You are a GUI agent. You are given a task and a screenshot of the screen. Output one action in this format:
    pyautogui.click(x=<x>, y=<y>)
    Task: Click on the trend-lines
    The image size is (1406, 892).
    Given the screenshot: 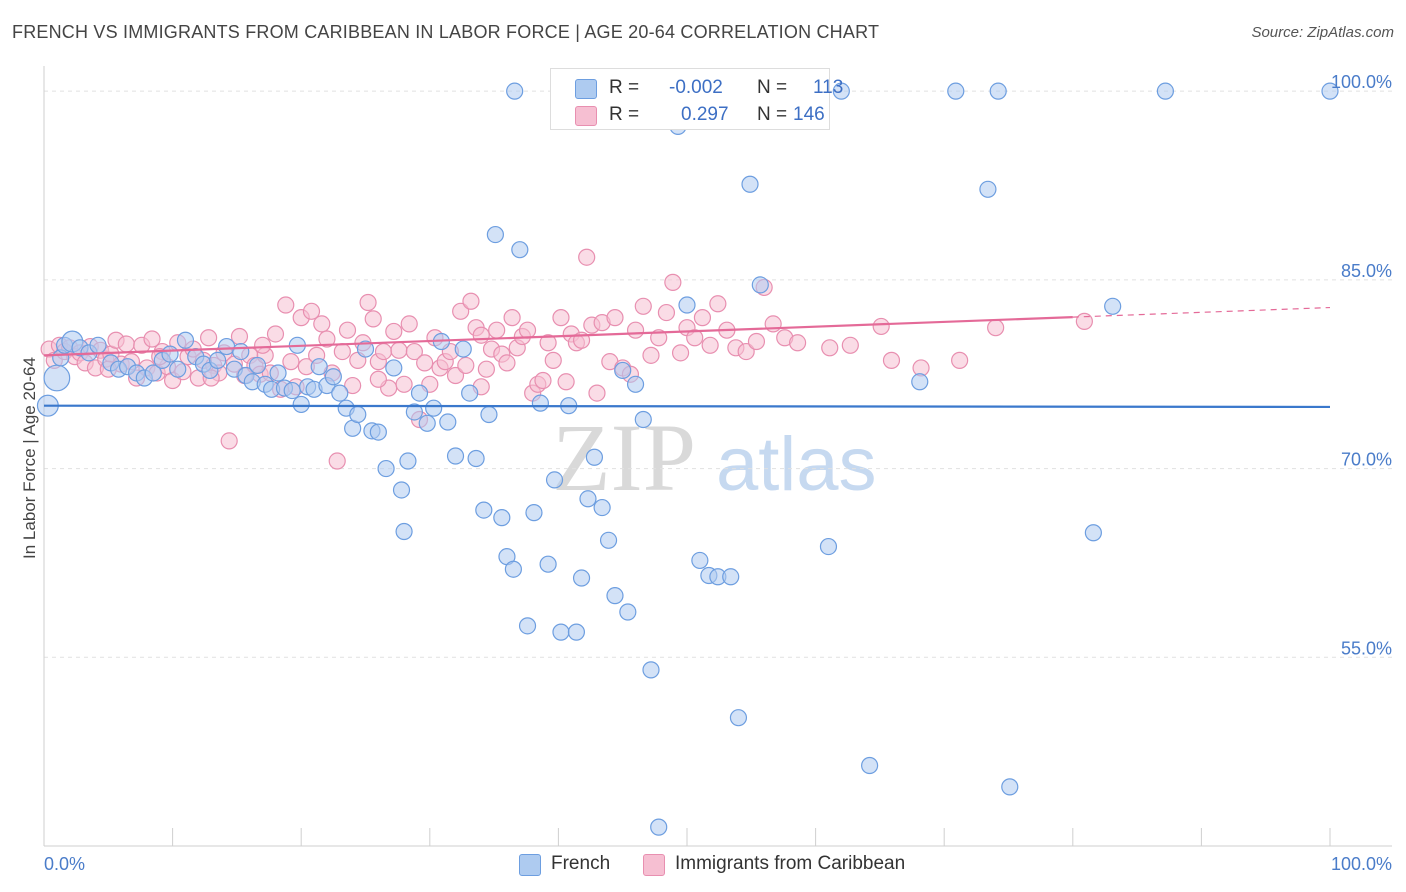 What is the action you would take?
    pyautogui.click(x=687, y=357)
    